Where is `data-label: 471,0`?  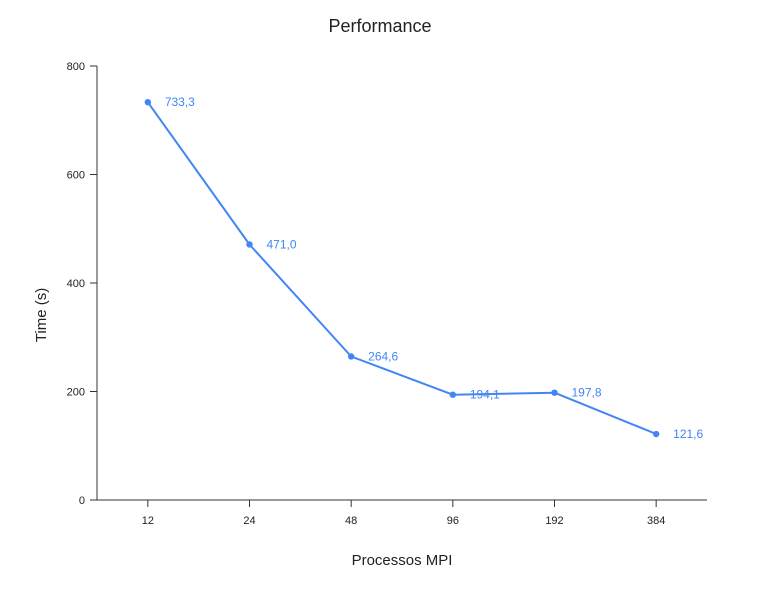
data-label: 471,0 is located at coordinates (282, 244).